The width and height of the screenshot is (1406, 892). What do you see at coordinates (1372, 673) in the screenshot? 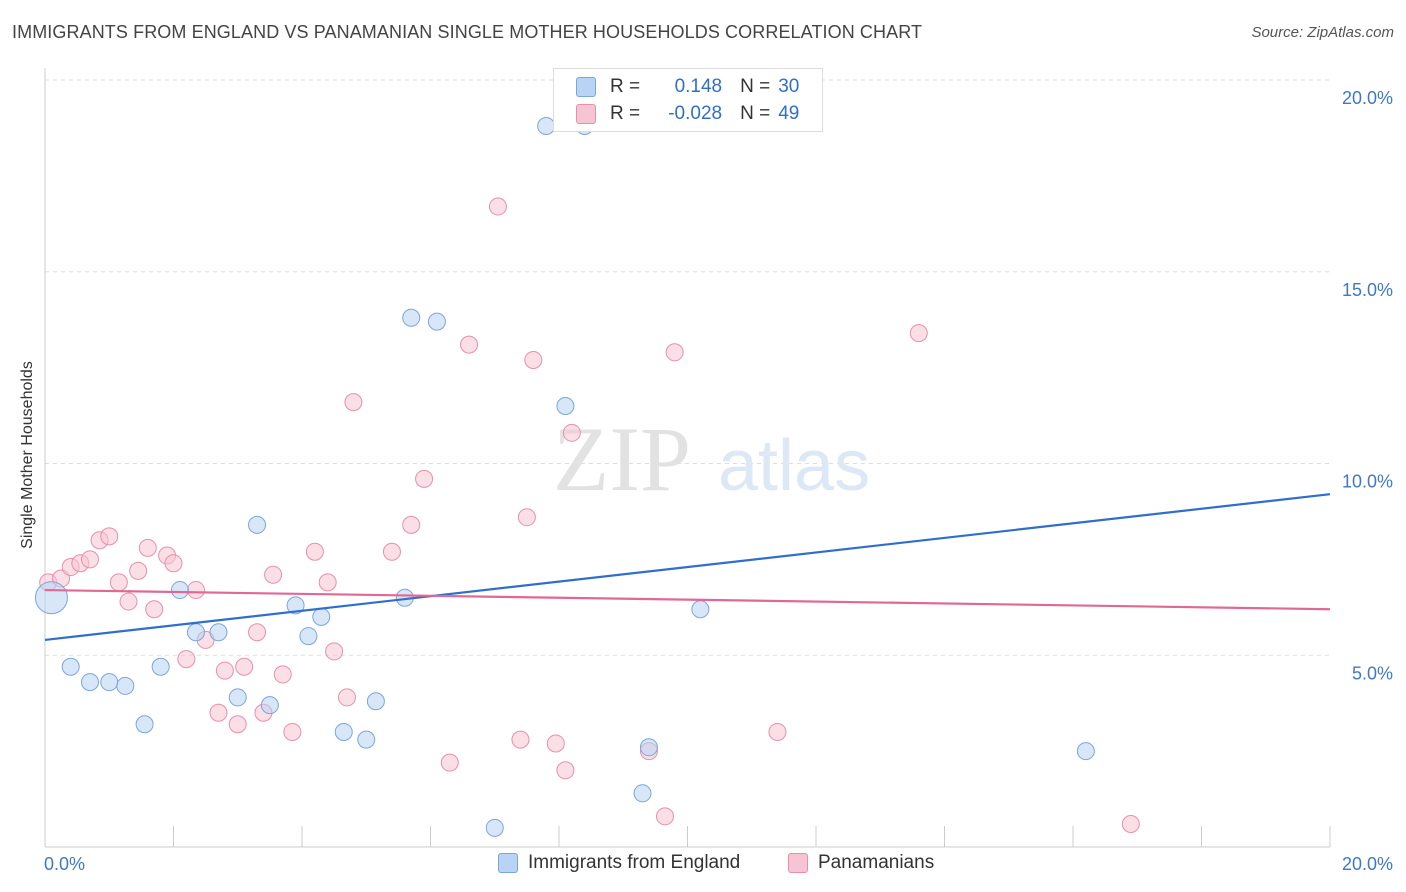
I see `y-tick-label: 5.0%` at bounding box center [1372, 673].